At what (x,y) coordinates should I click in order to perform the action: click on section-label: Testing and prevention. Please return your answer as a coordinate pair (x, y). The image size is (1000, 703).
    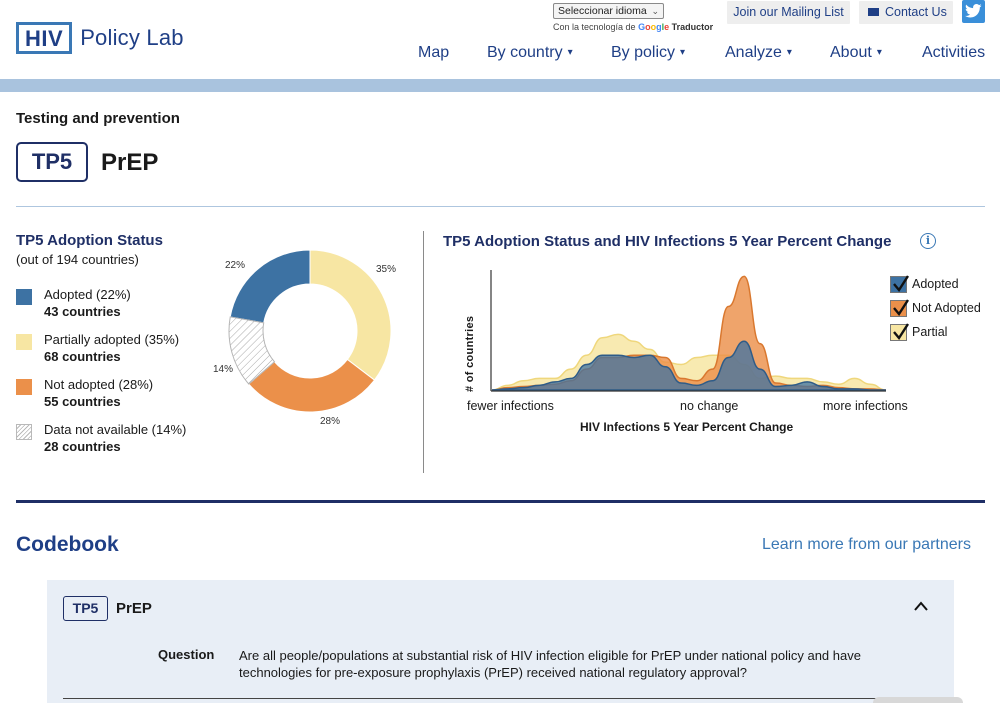
    Looking at the image, I should click on (98, 118).